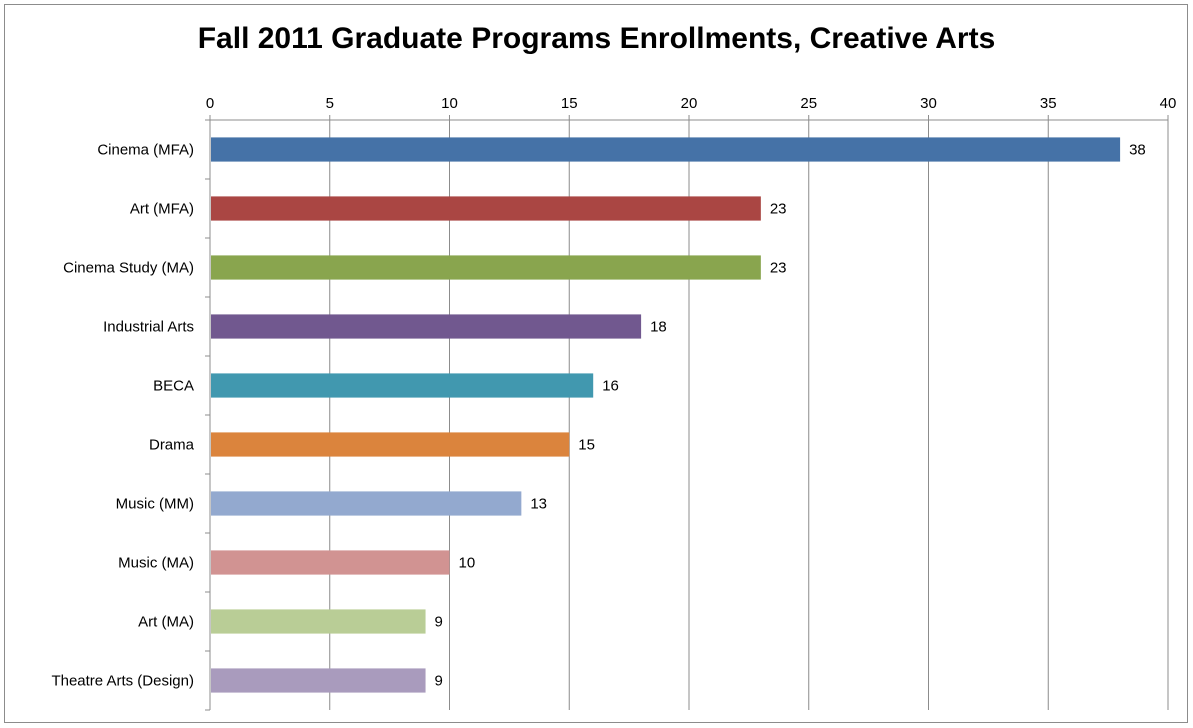  What do you see at coordinates (162, 209) in the screenshot?
I see `category-label: Art (MFA)` at bounding box center [162, 209].